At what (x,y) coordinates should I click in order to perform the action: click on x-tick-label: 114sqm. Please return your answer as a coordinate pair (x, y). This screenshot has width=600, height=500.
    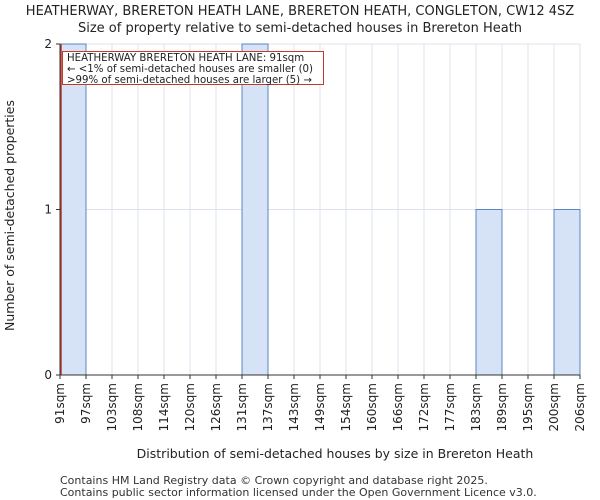
    Looking at the image, I should click on (164, 407).